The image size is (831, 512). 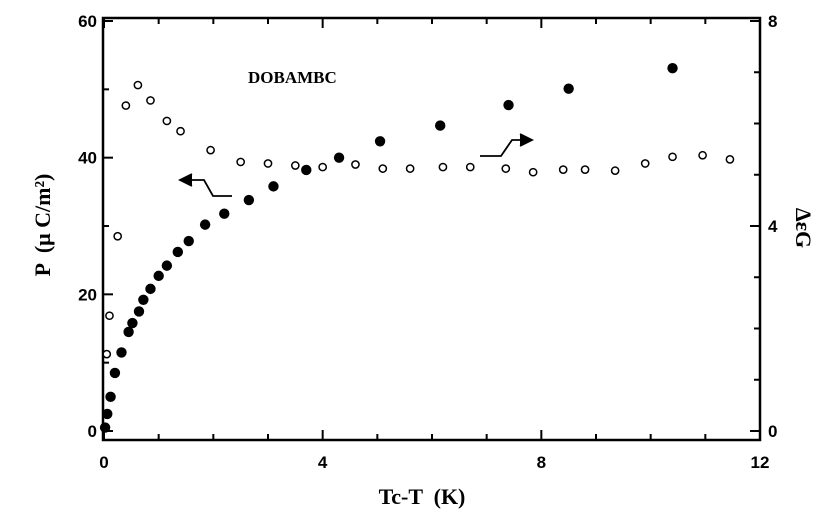 I want to click on y-axis-left-title: P (μ C/m²), so click(x=42, y=225).